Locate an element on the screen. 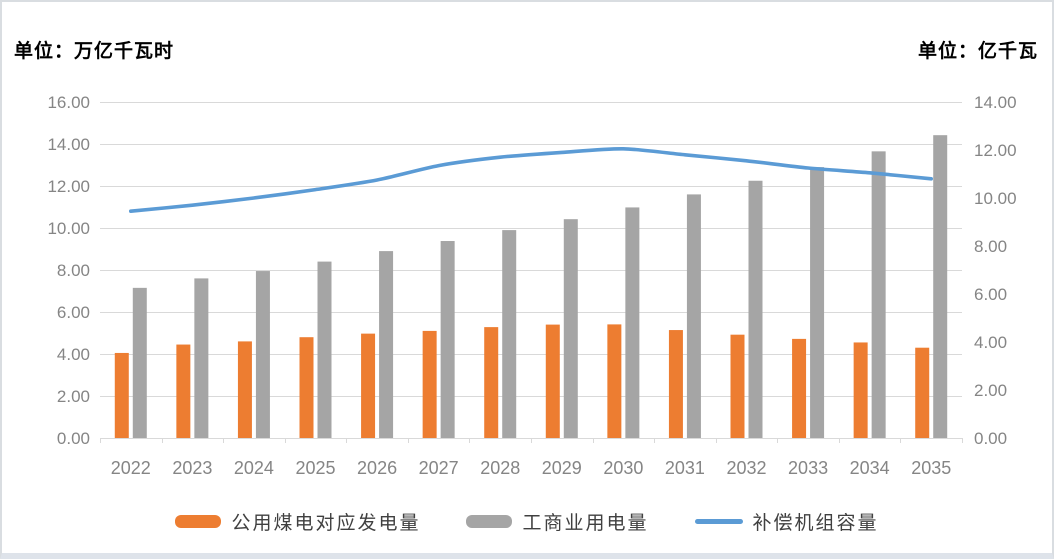 The height and width of the screenshot is (559, 1054). svg-text: 2025 is located at coordinates (315, 468).